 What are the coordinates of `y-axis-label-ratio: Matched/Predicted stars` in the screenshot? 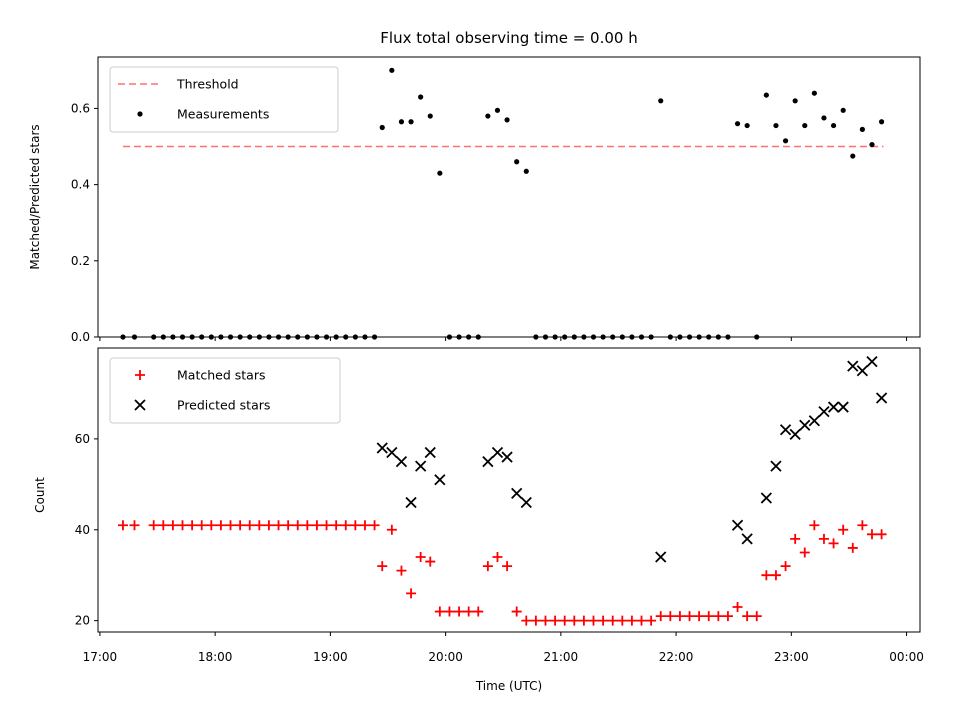 It's located at (35, 196).